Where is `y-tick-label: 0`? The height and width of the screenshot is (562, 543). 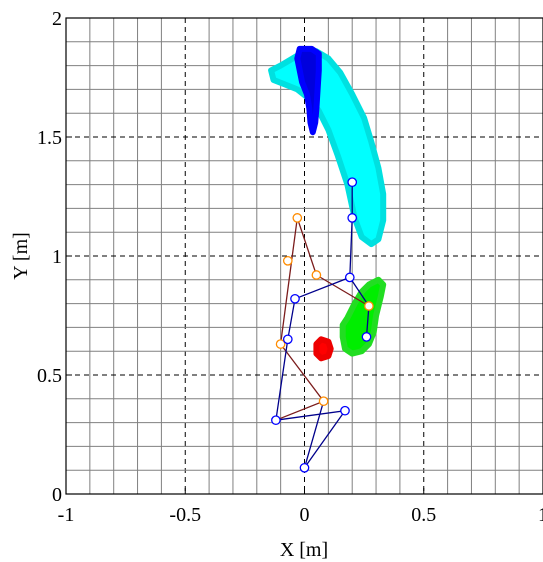
y-tick-label: 0 is located at coordinates (57, 495).